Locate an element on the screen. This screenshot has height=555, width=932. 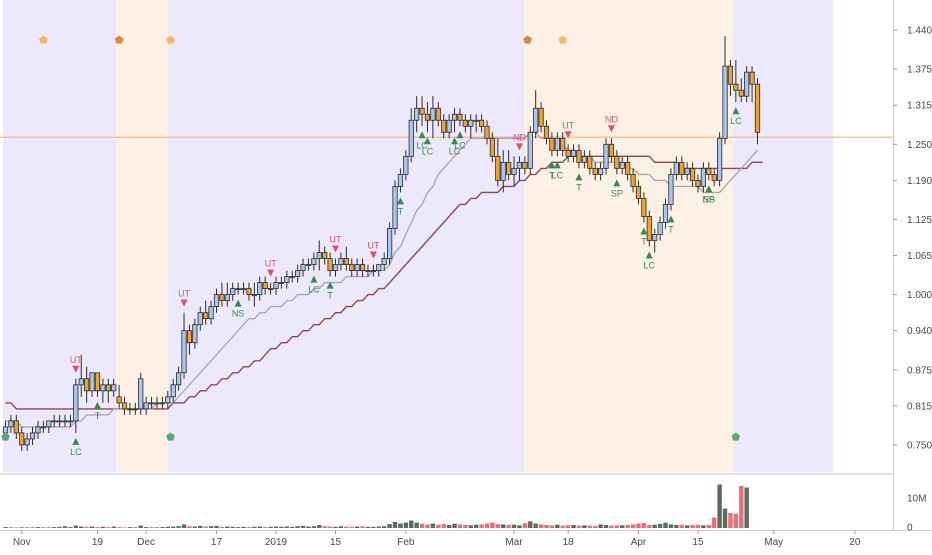
signal-label: ND is located at coordinates (519, 137).